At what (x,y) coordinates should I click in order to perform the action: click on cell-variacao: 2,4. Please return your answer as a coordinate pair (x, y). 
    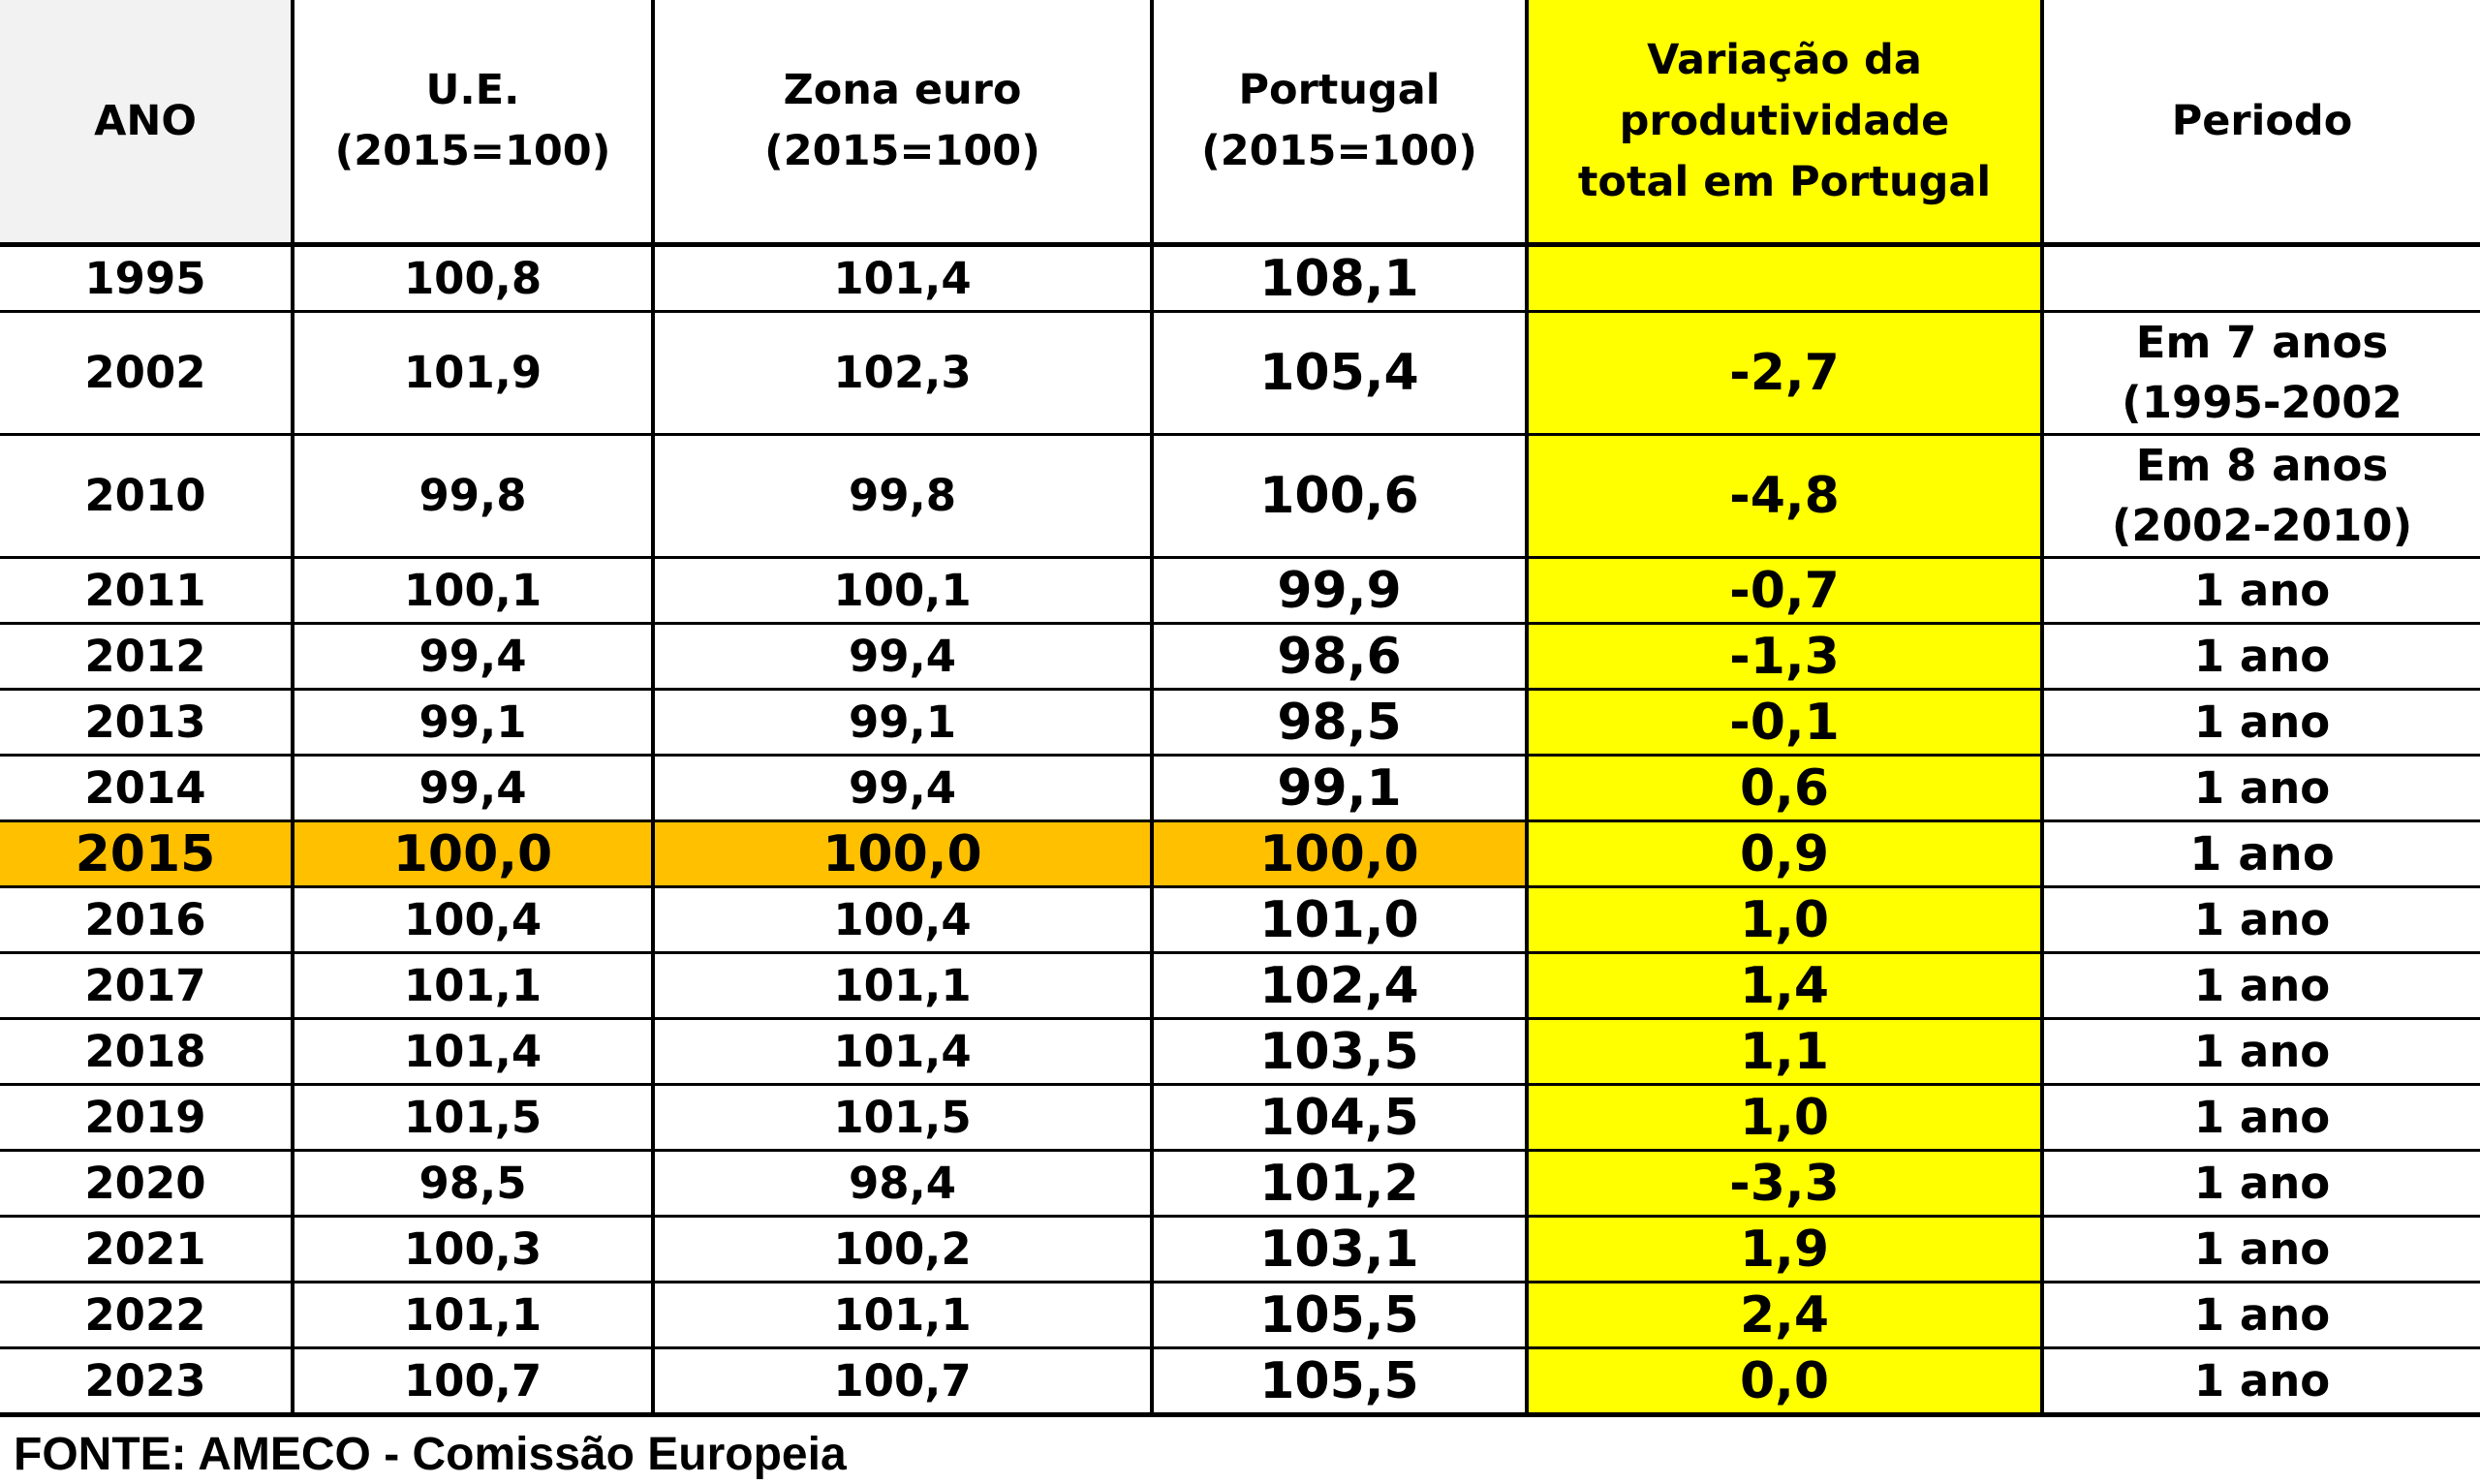
    Looking at the image, I should click on (1785, 1315).